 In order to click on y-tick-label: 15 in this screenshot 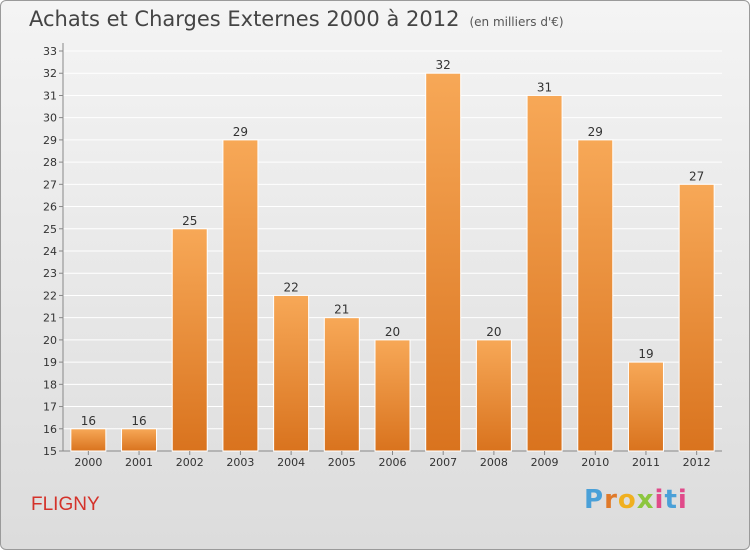, I will do `click(50, 451)`.